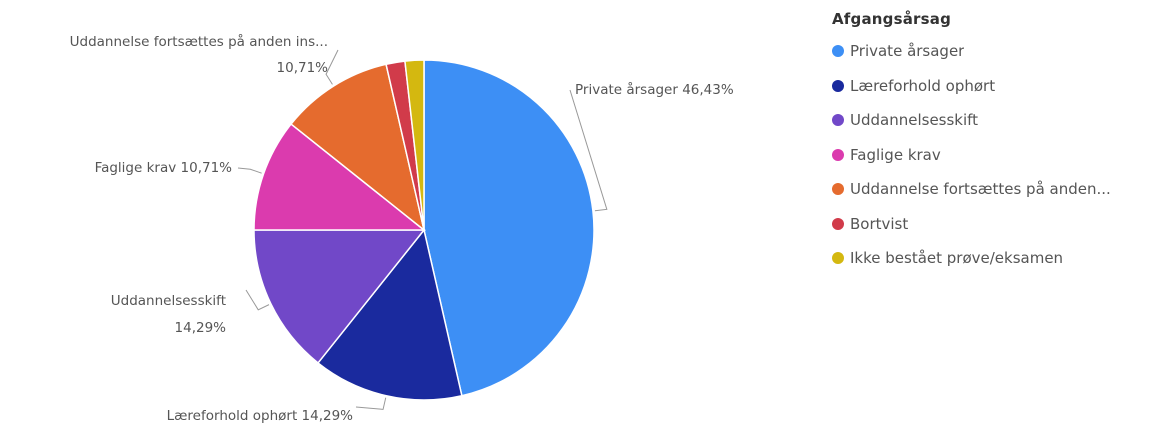 This screenshot has height=427, width=1173. Describe the element at coordinates (303, 68) in the screenshot. I see `data-label-uddannelse-fortsaettes-pa-anden-institution-pct: 10,71%` at that location.